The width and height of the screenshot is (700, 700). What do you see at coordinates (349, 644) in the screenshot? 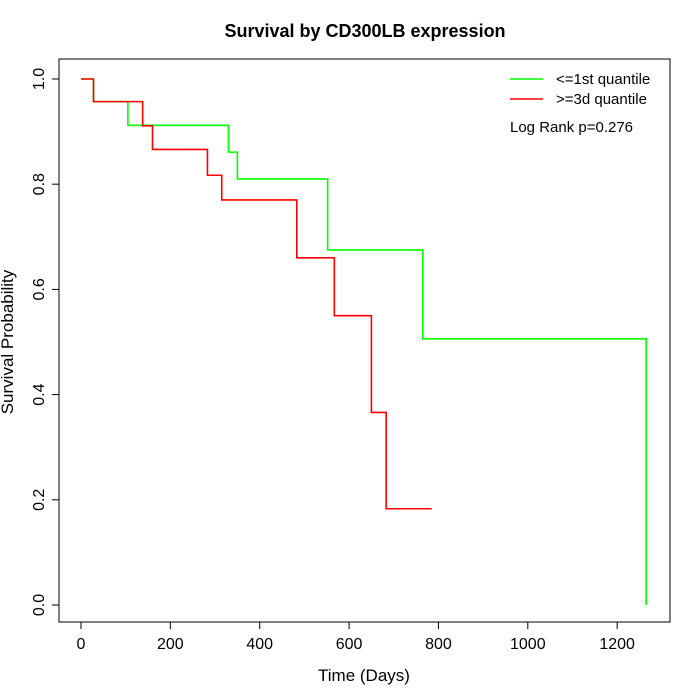
I see `x-tick-label: 600` at bounding box center [349, 644].